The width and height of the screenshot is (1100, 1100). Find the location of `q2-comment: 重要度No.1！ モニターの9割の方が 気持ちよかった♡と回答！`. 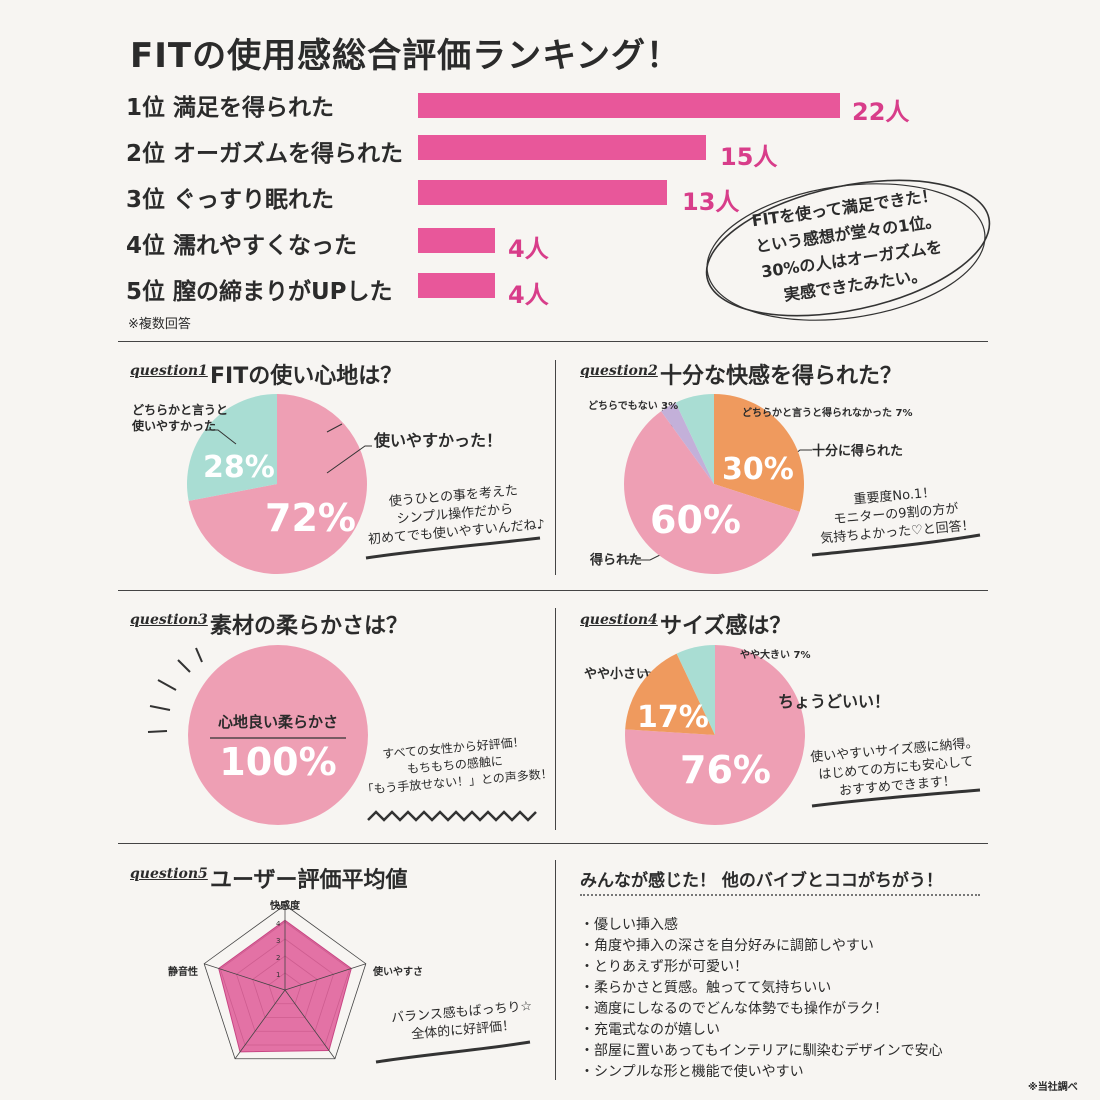

q2-comment: 重要度No.1！ モニターの9割の方が 気持ちよかった♡と回答！ is located at coordinates (896, 514).